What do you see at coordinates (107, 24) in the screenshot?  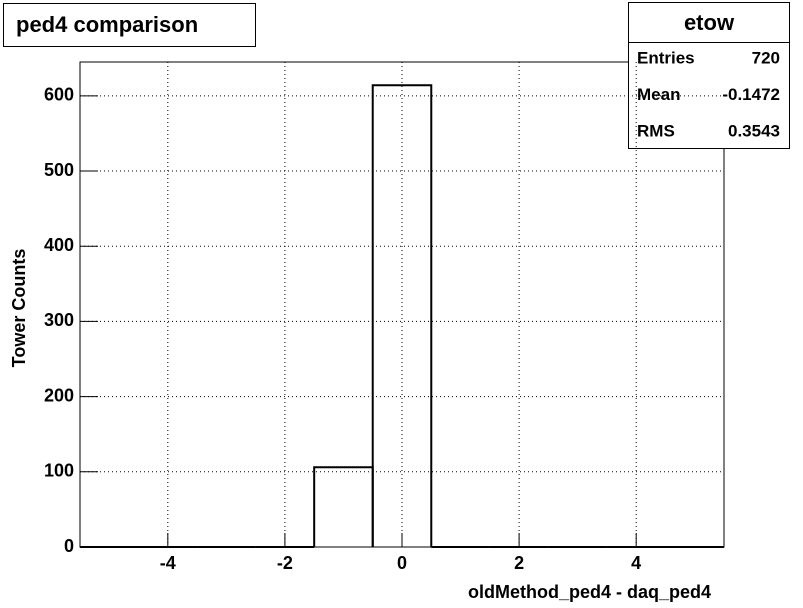 I see `chart-title: ped4 comparison` at bounding box center [107, 24].